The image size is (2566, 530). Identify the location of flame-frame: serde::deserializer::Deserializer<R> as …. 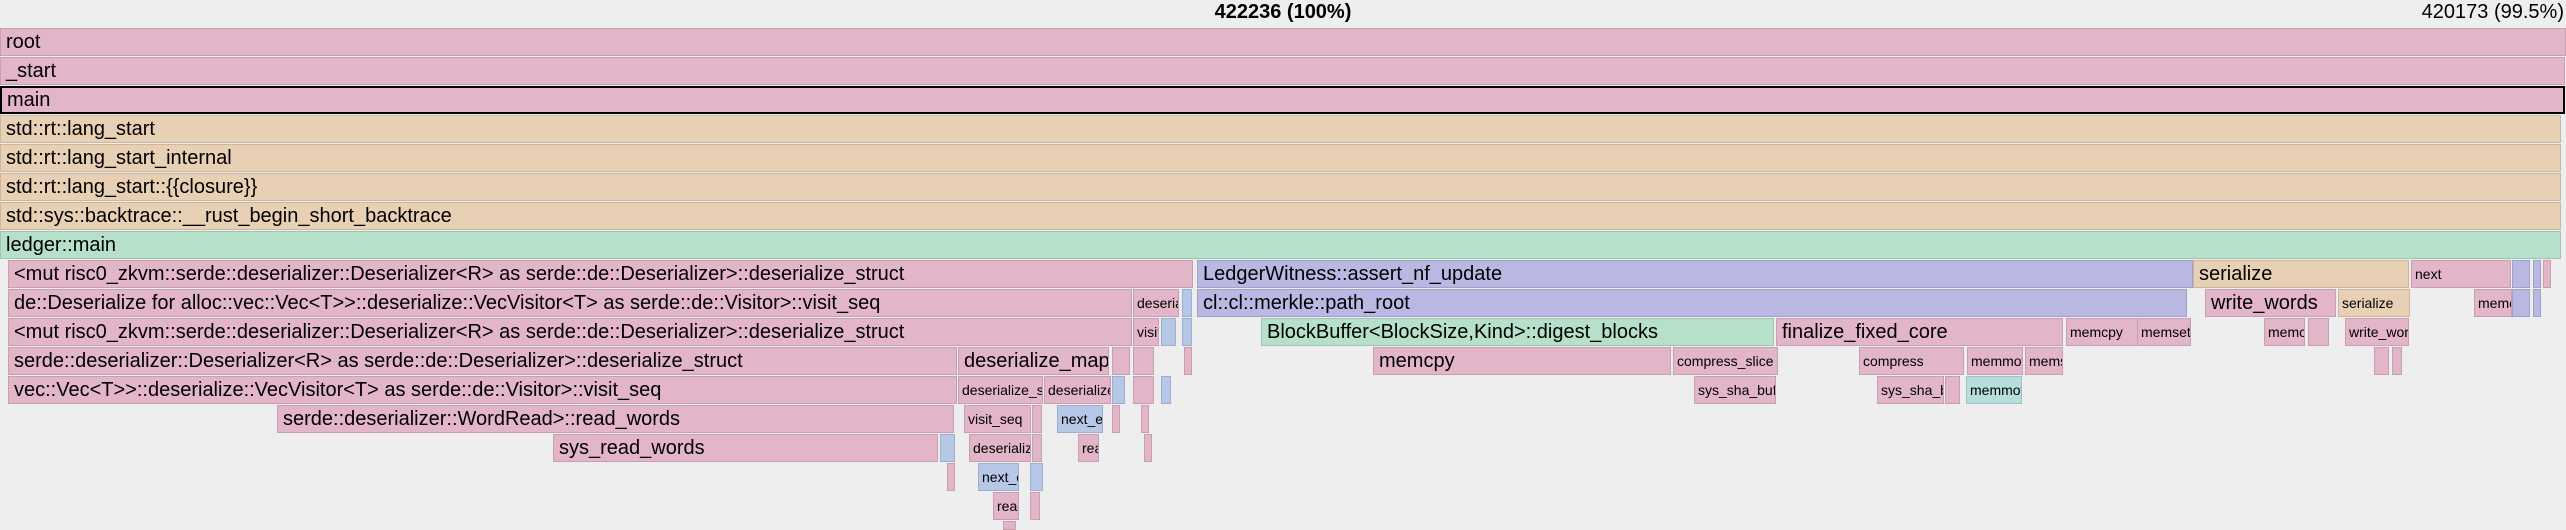
(482, 361).